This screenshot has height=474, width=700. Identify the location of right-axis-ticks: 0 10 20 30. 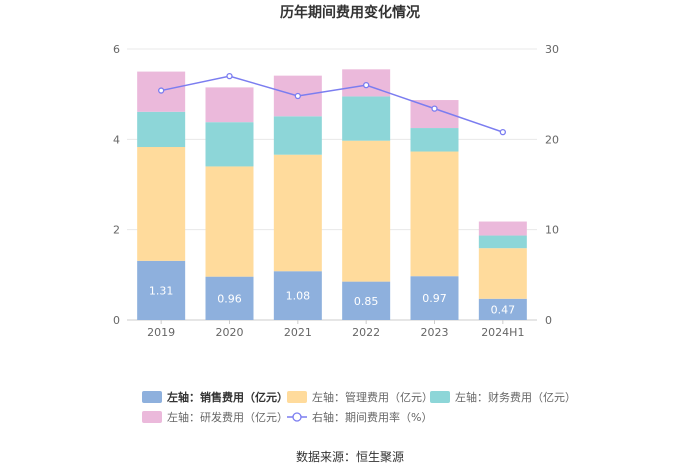
(552, 185).